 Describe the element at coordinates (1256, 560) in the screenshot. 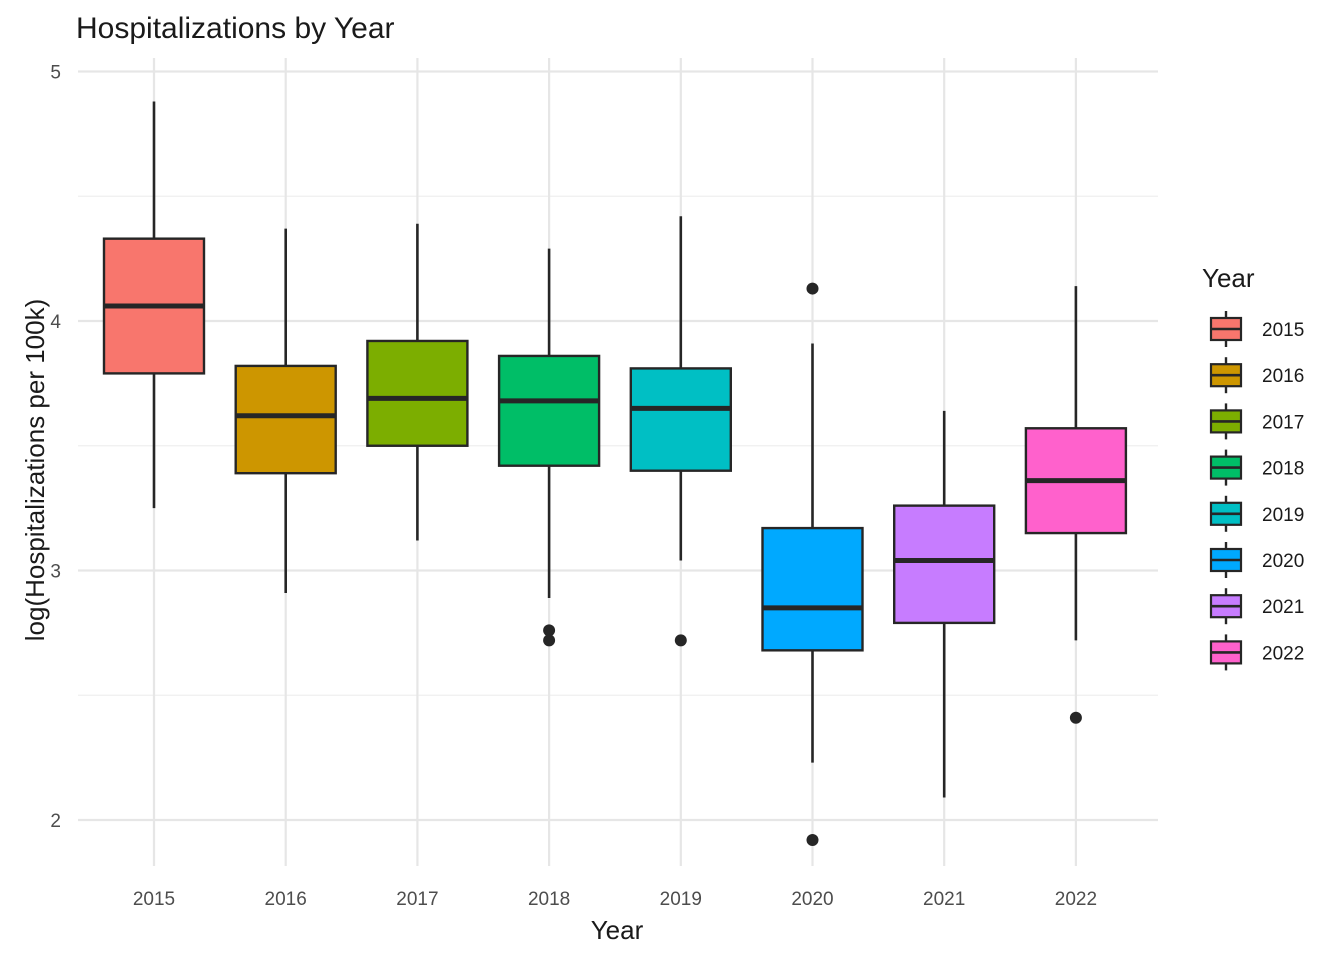

I see `legend-item-2020: 2020` at that location.